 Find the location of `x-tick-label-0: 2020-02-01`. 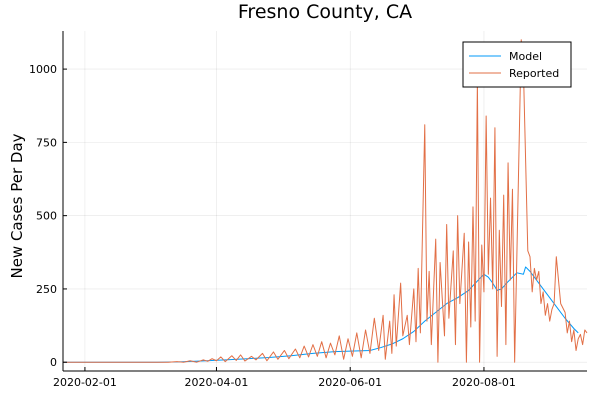

x-tick-label-0: 2020-02-01 is located at coordinates (85, 382).